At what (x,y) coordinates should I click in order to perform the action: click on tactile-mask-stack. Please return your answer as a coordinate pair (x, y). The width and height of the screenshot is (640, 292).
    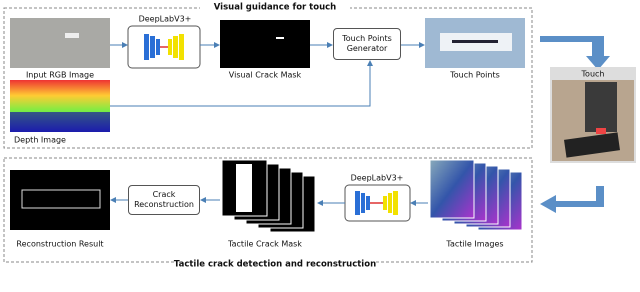
    Looking at the image, I should click on (268, 196).